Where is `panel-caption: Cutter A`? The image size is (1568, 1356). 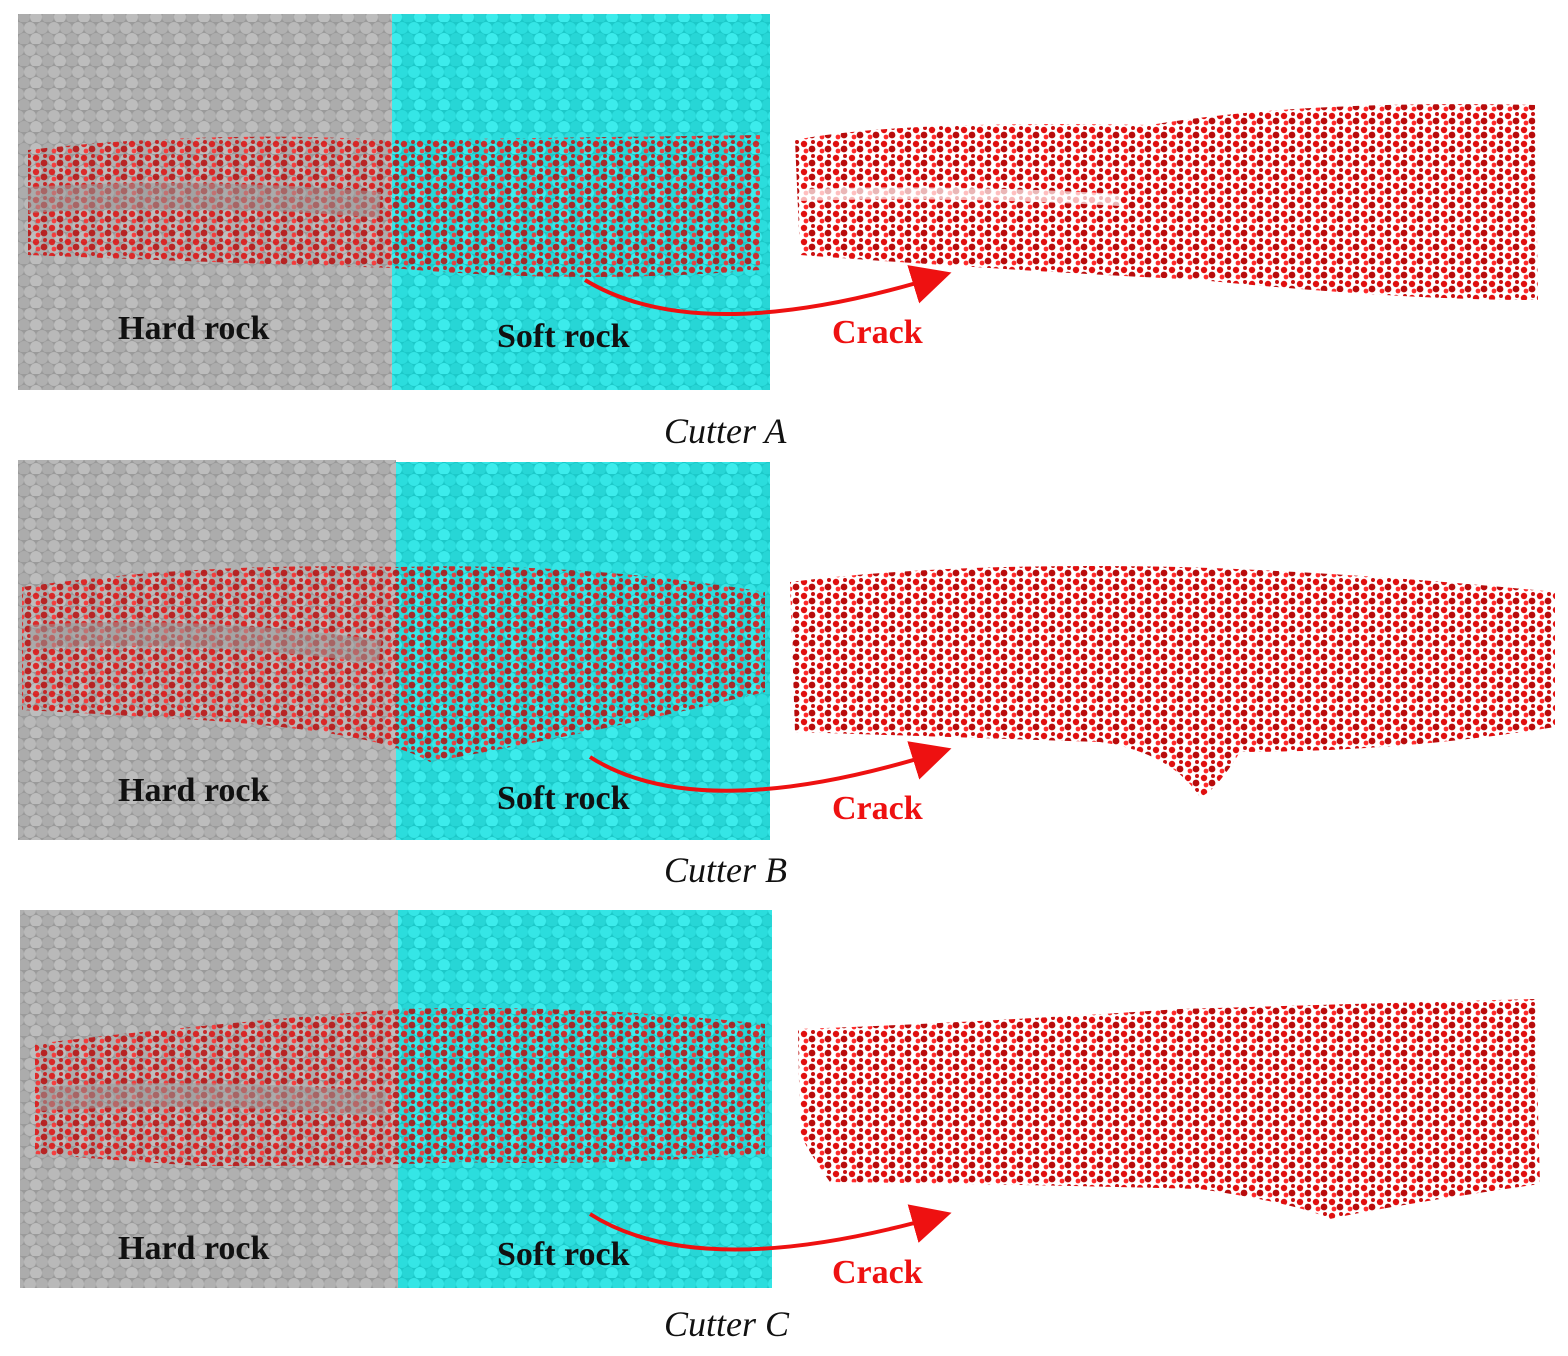 panel-caption: Cutter A is located at coordinates (725, 431).